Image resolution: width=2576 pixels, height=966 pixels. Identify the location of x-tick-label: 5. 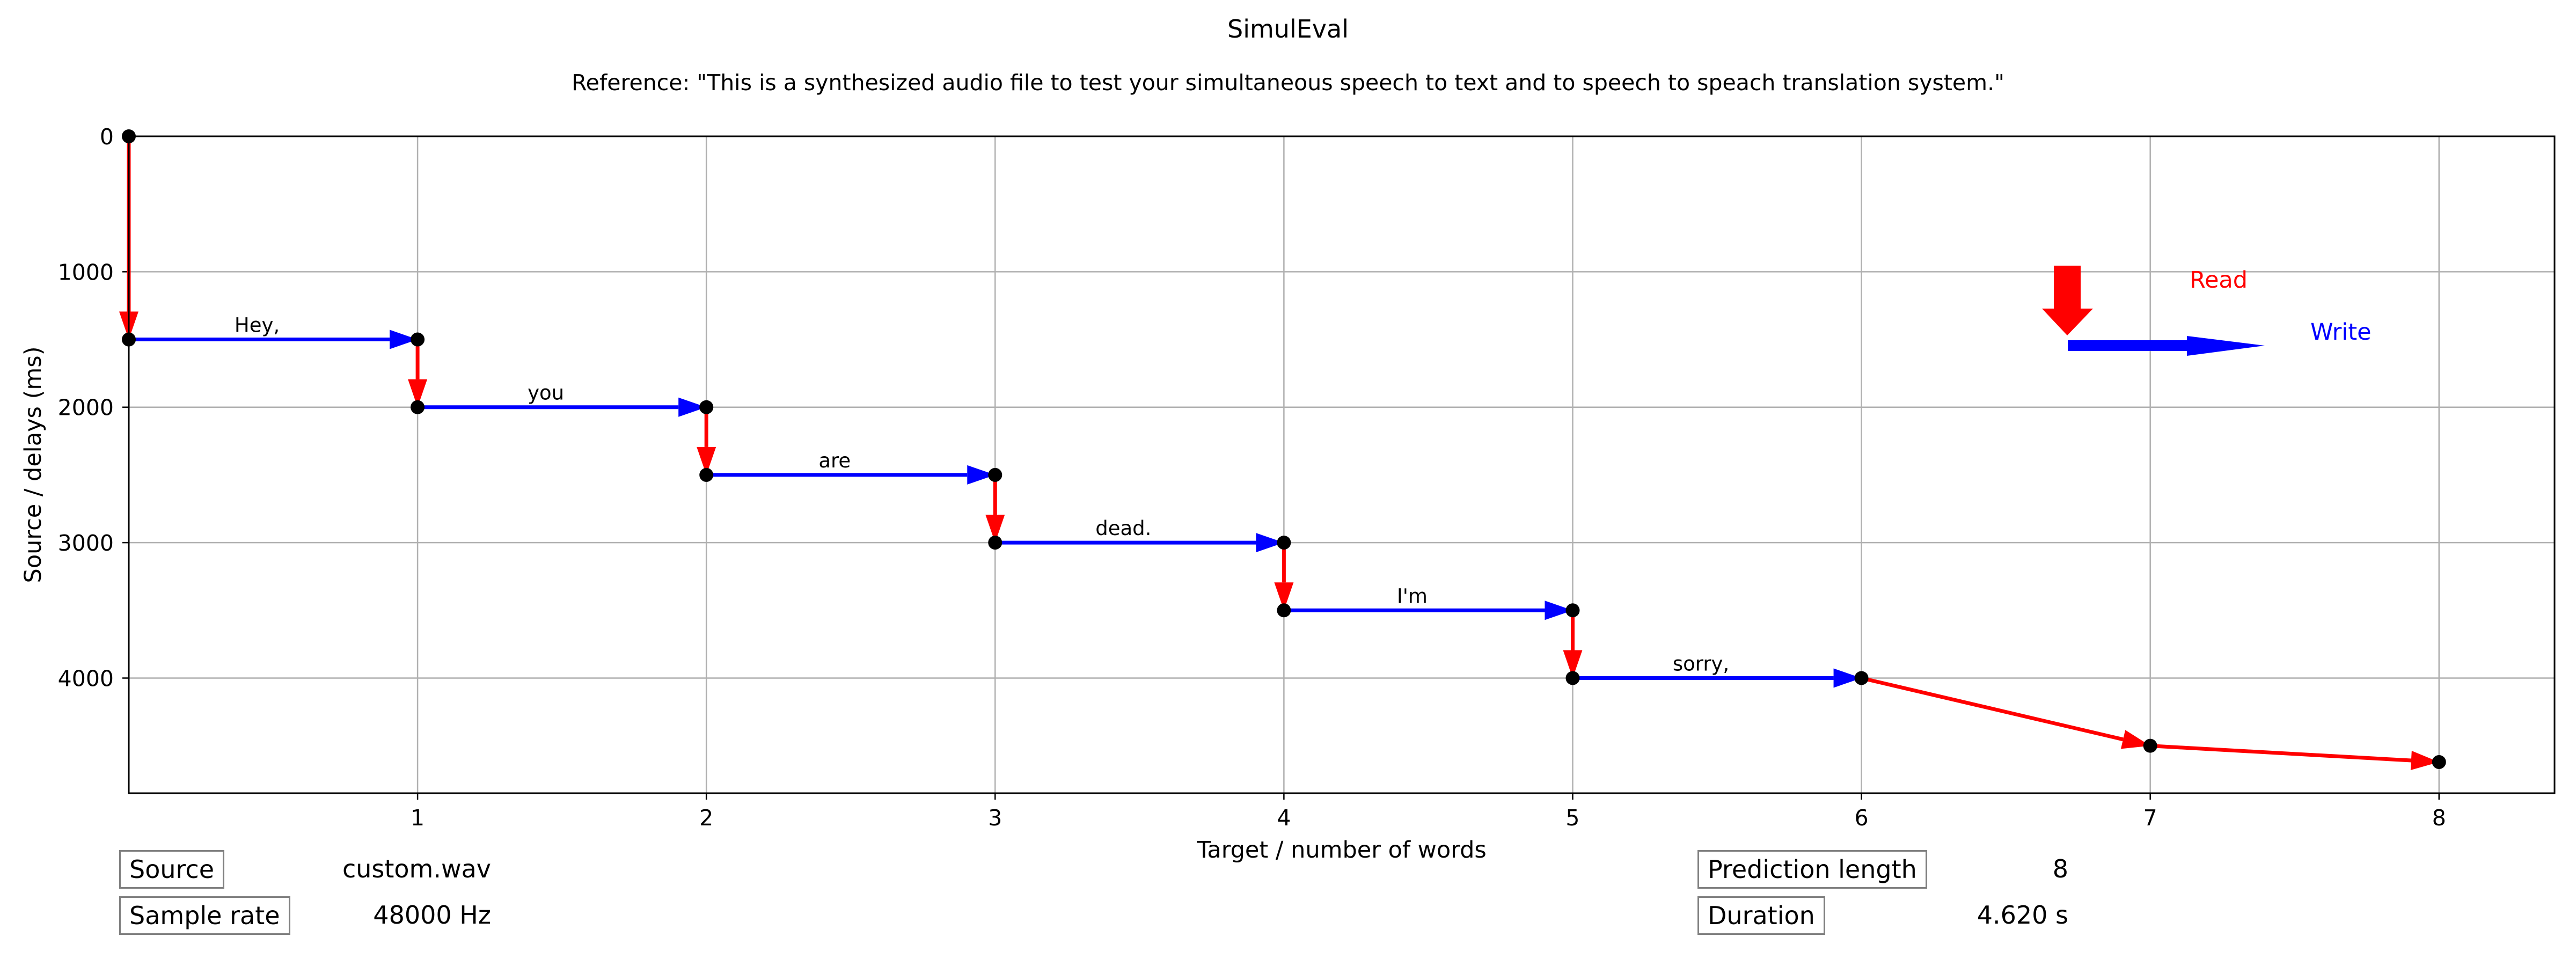
(1572, 818).